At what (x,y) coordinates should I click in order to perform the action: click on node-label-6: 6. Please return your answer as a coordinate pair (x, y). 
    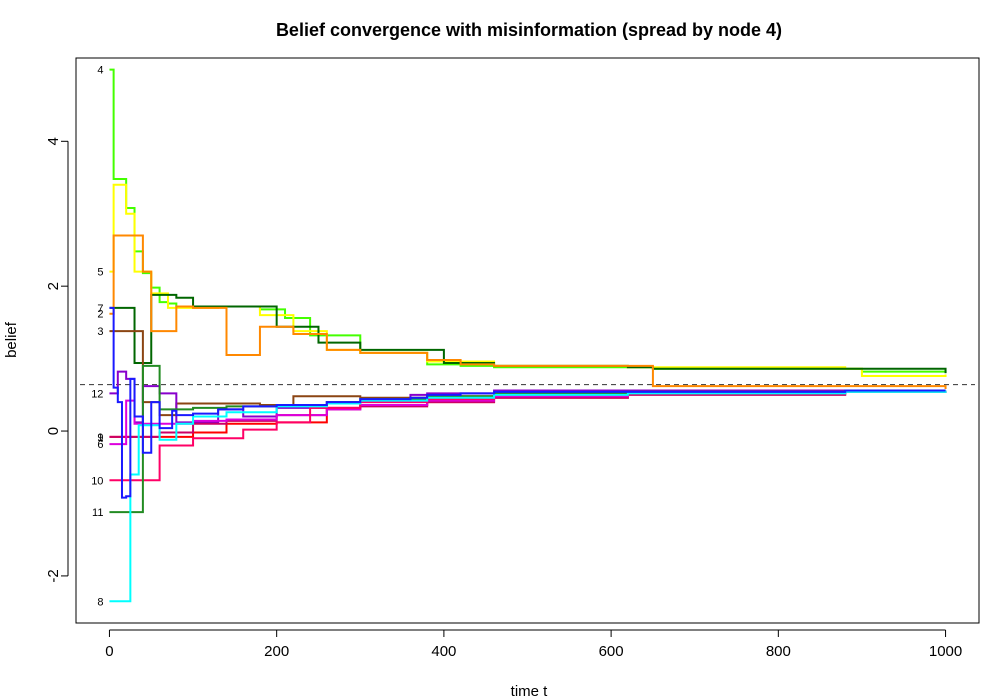
    Looking at the image, I should click on (100, 445).